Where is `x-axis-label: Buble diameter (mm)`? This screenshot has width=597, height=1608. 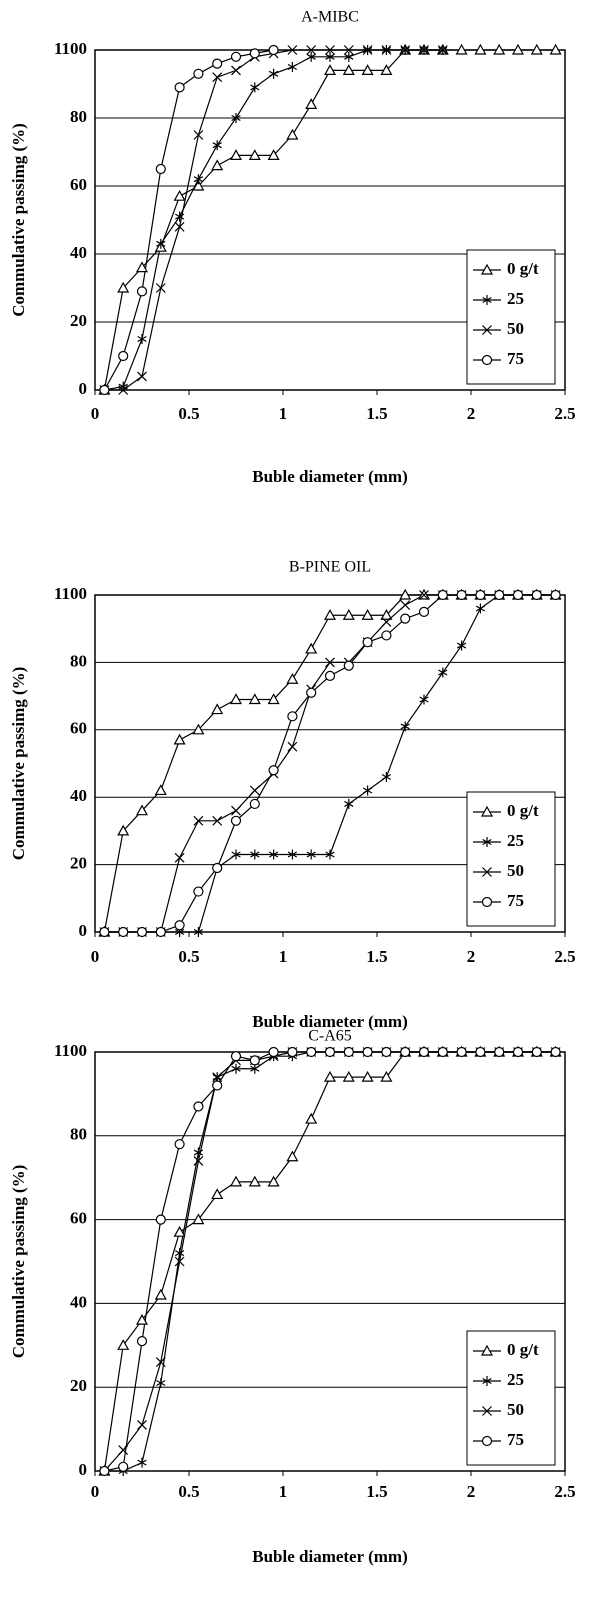
x-axis-label: Buble diameter (mm) is located at coordinates (330, 1021).